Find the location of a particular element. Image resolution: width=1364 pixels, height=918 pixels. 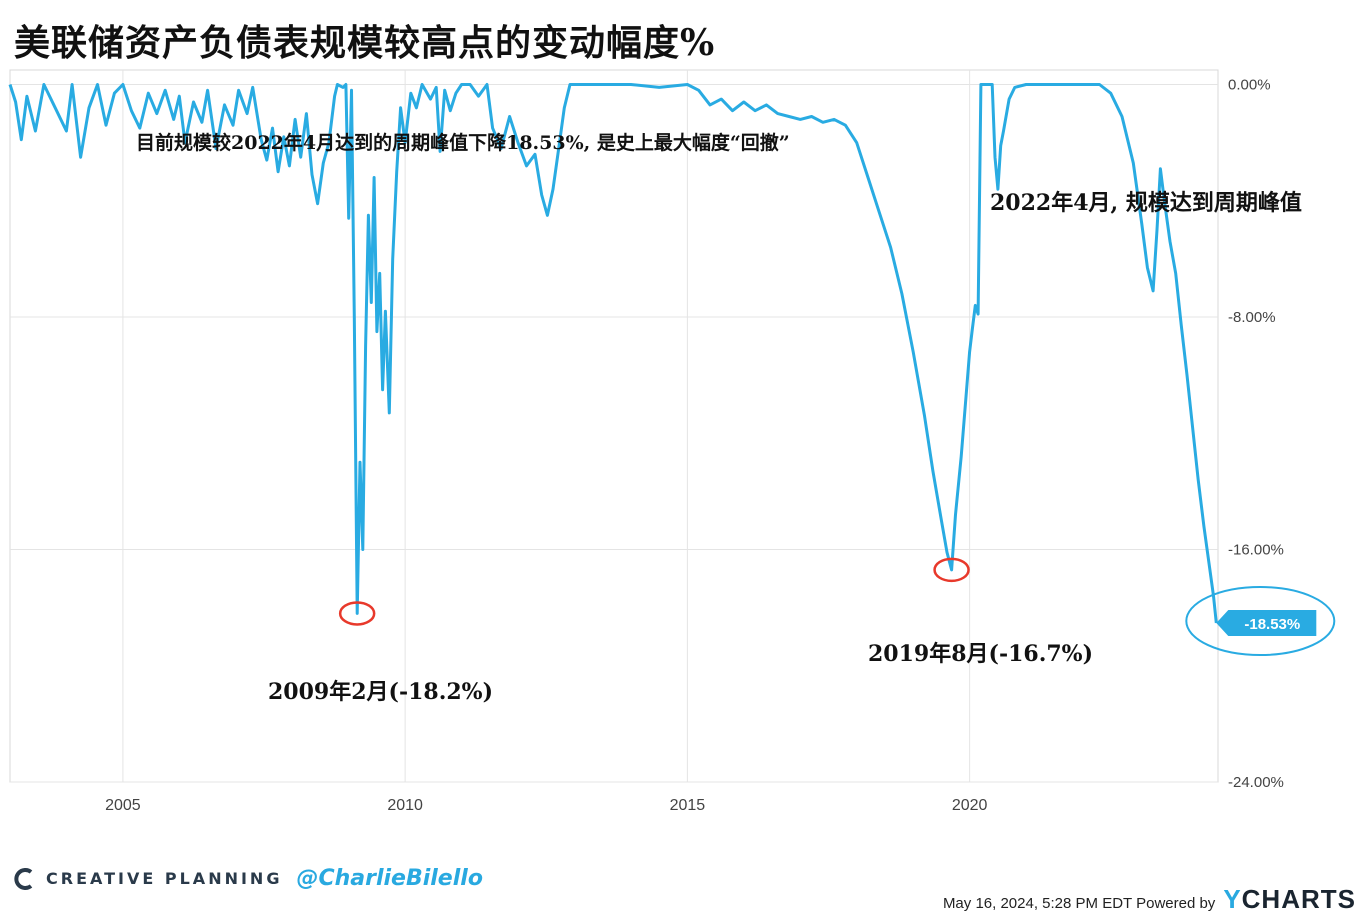

annotation-current-drawdown: 目前规模较2022年4月达到的周期峰值下降18.53%, 是史上最大幅度“回撤” is located at coordinates (463, 143).